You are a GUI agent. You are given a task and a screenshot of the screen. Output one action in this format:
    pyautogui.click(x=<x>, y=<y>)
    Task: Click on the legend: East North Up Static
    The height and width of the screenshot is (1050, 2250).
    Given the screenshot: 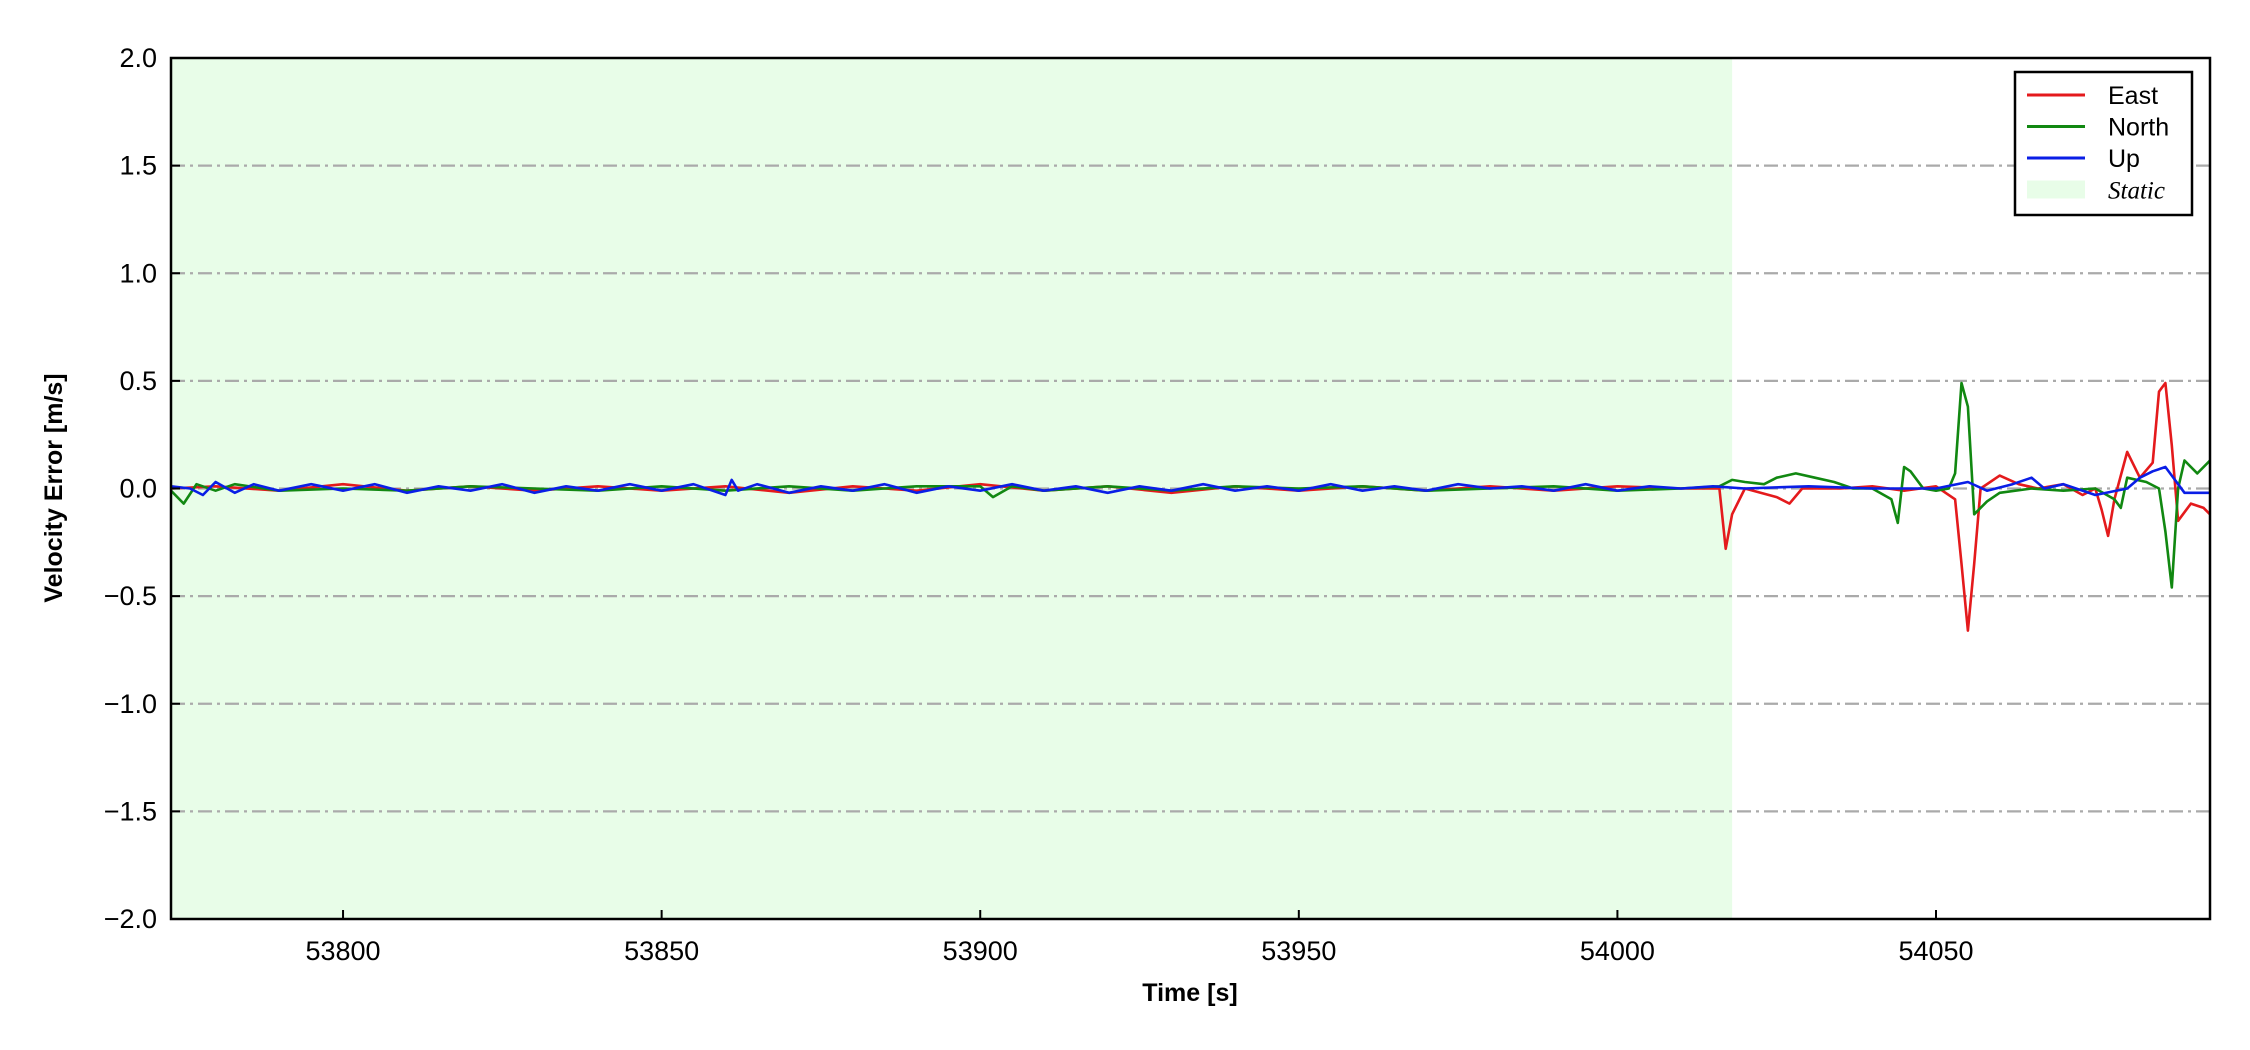 What is the action you would take?
    pyautogui.click(x=2103, y=143)
    